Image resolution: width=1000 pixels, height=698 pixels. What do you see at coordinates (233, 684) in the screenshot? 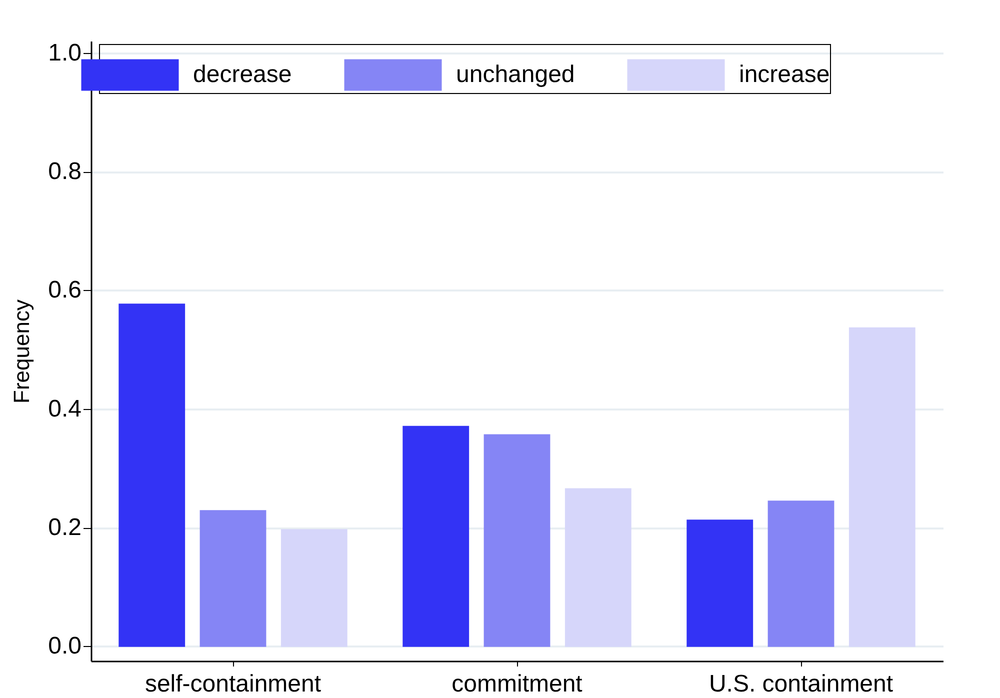
I see `x-tick-label: self-containment` at bounding box center [233, 684].